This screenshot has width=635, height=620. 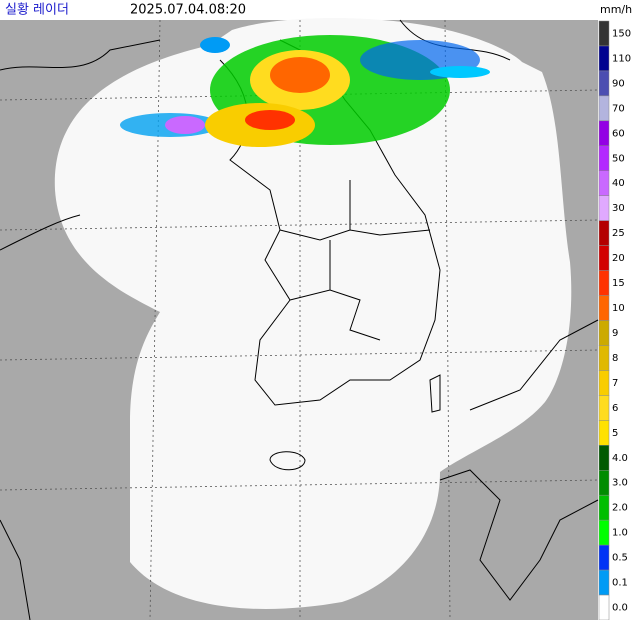 What do you see at coordinates (620, 583) in the screenshot?
I see `legend-label: 0.1` at bounding box center [620, 583].